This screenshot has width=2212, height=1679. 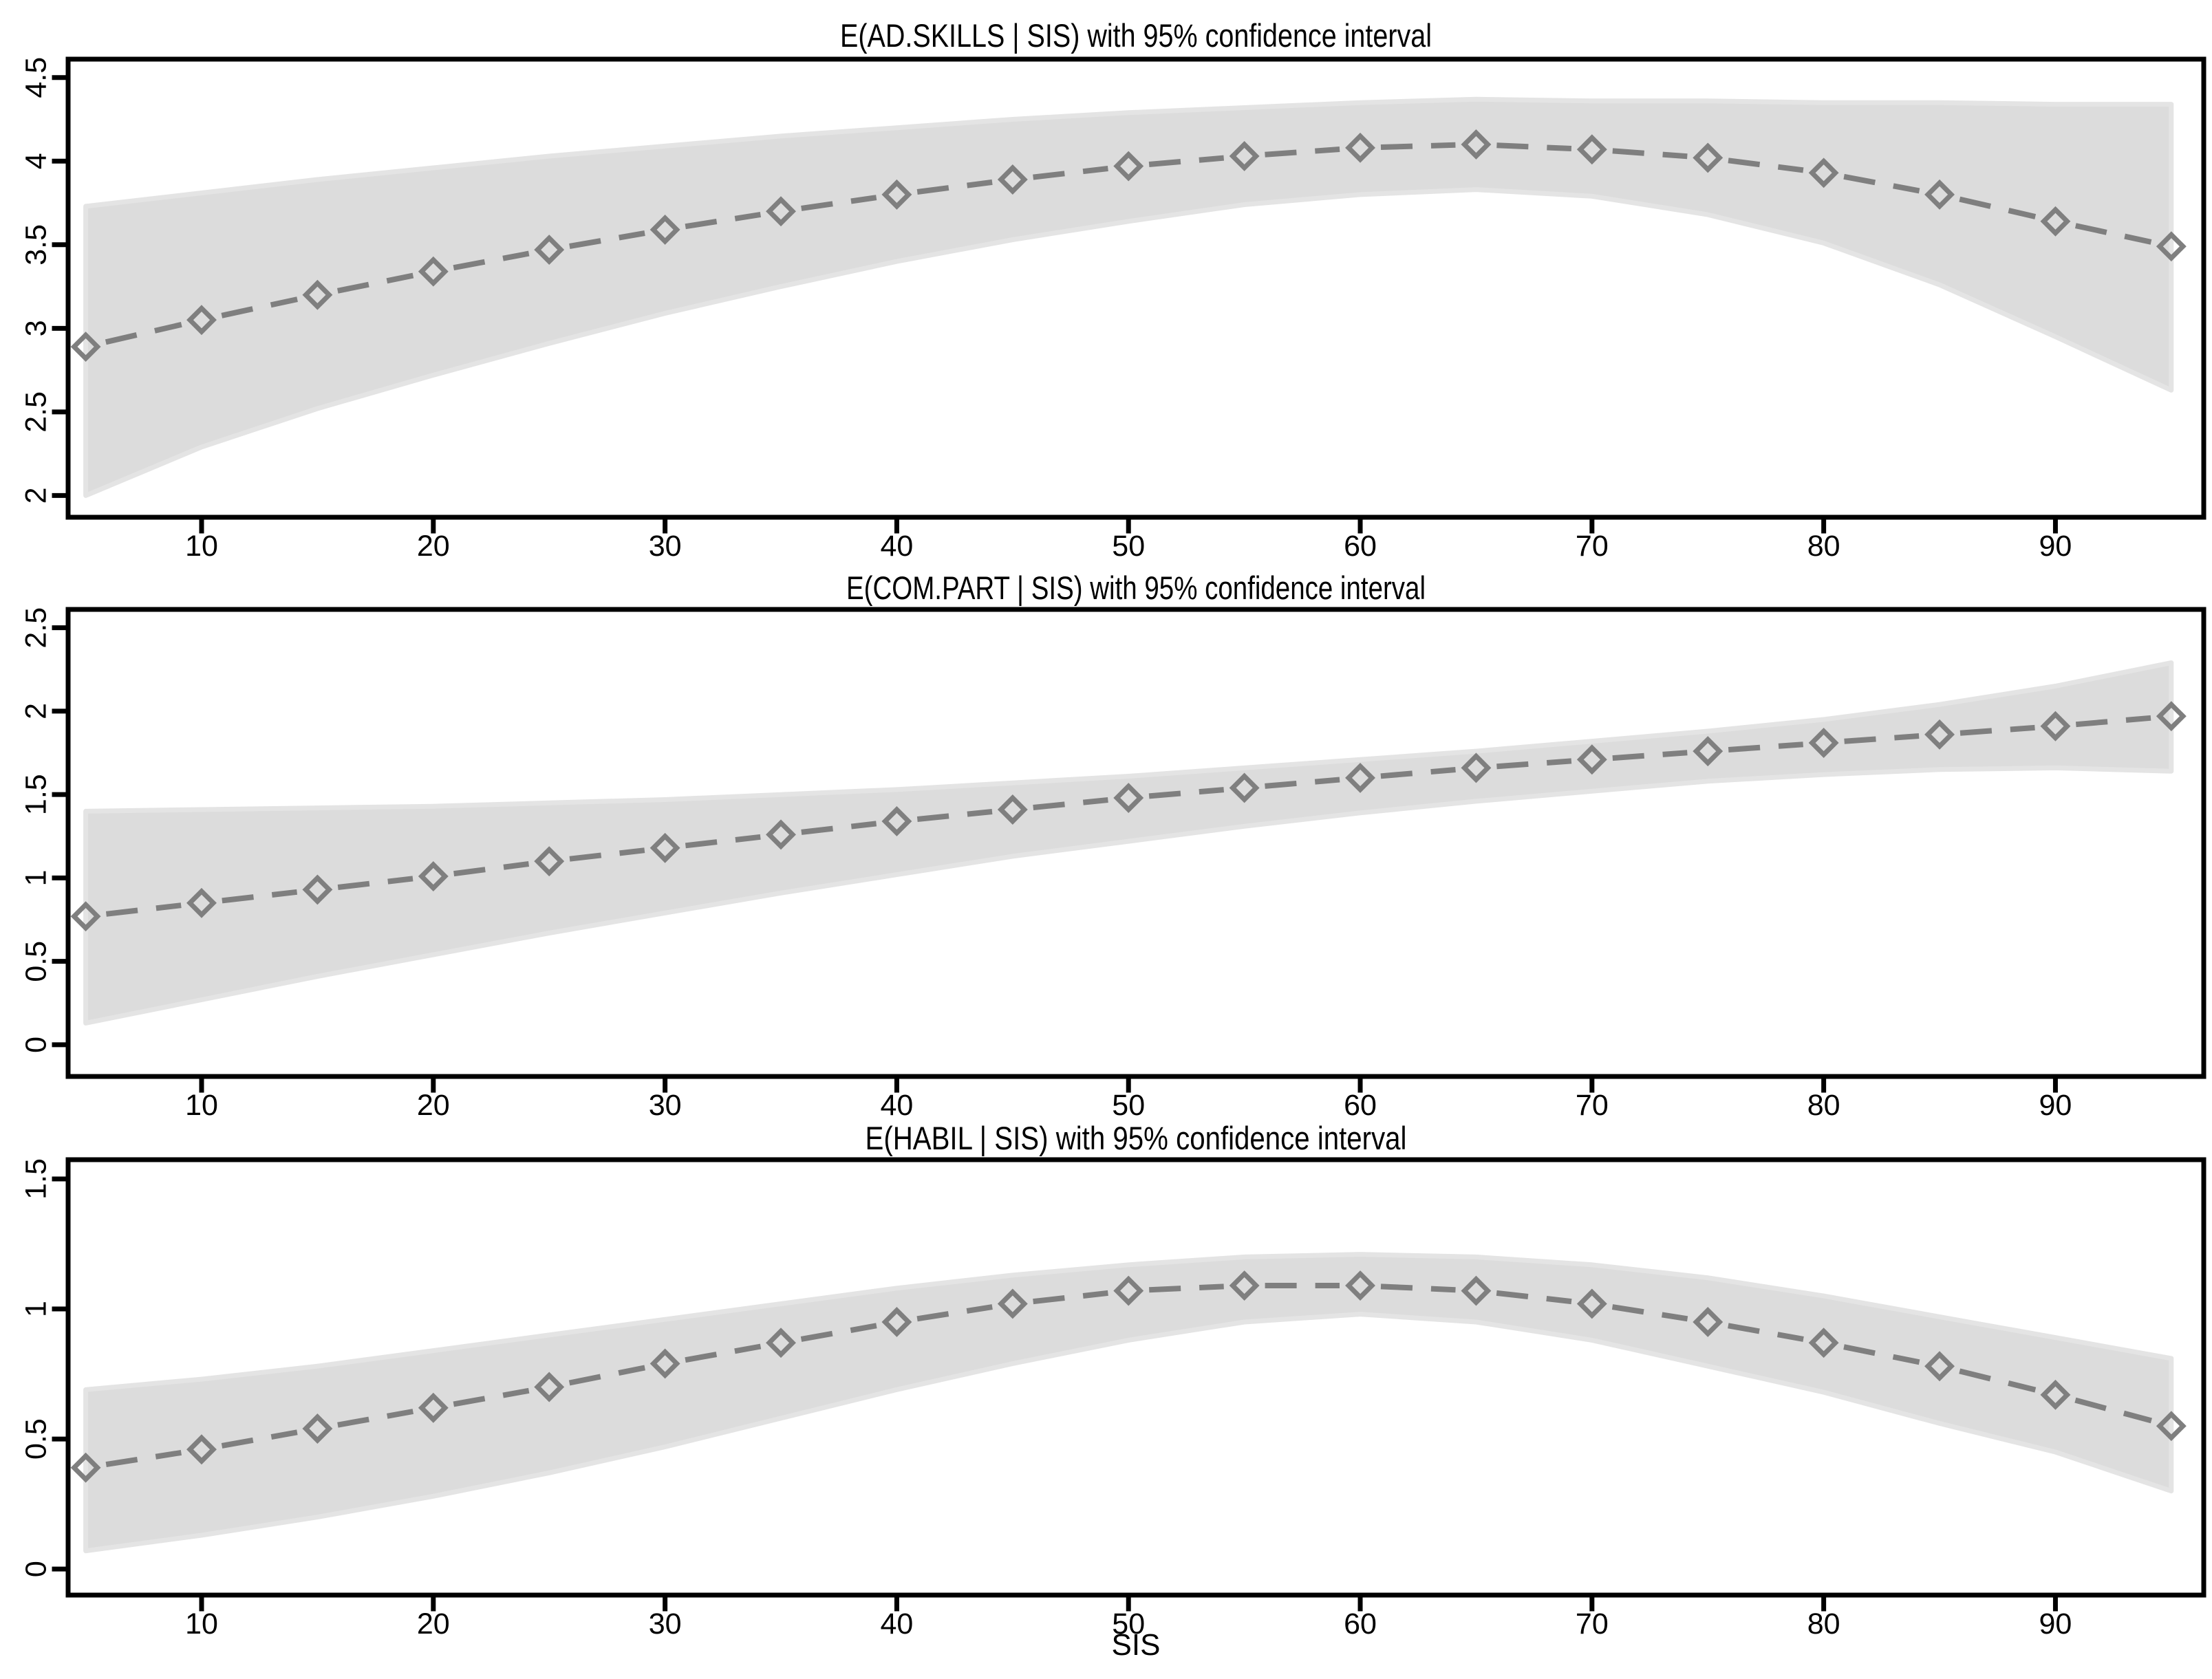 I want to click on x-tick-label: 80, so click(x=1823, y=1105).